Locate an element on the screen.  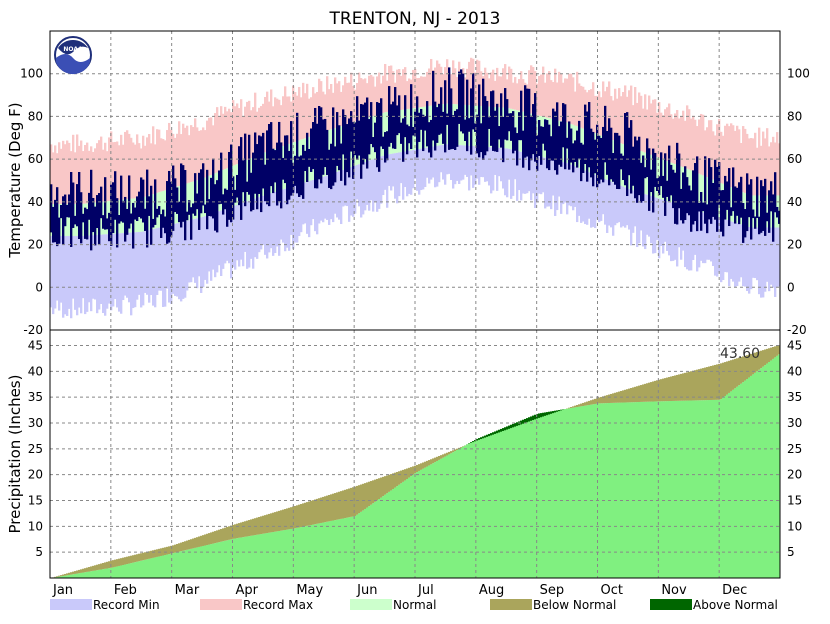
precipitation-tick-label-right: 45 is located at coordinates (794, 346).